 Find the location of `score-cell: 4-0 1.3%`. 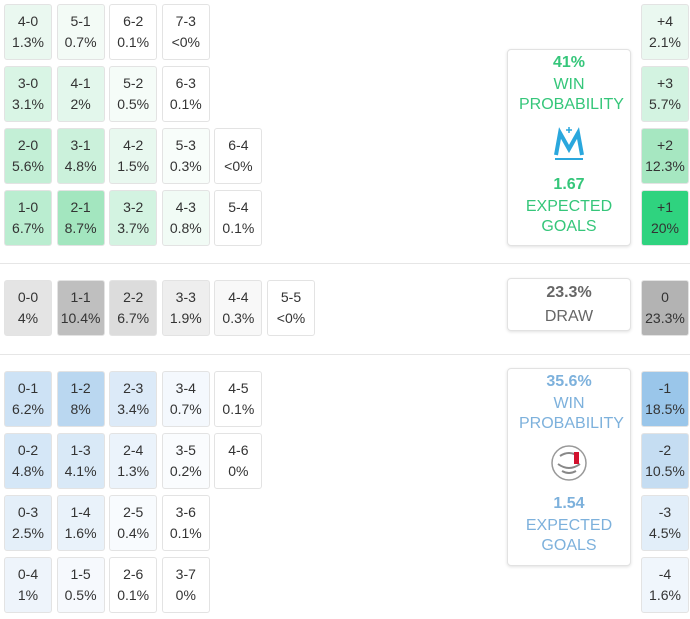

score-cell: 4-0 1.3% is located at coordinates (28, 32).